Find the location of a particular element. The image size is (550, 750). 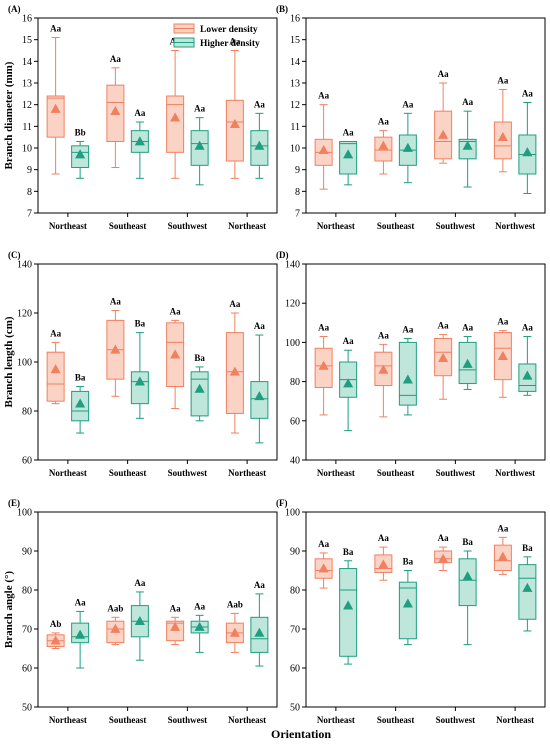

y-tick-label: 11 is located at coordinates (295, 127).